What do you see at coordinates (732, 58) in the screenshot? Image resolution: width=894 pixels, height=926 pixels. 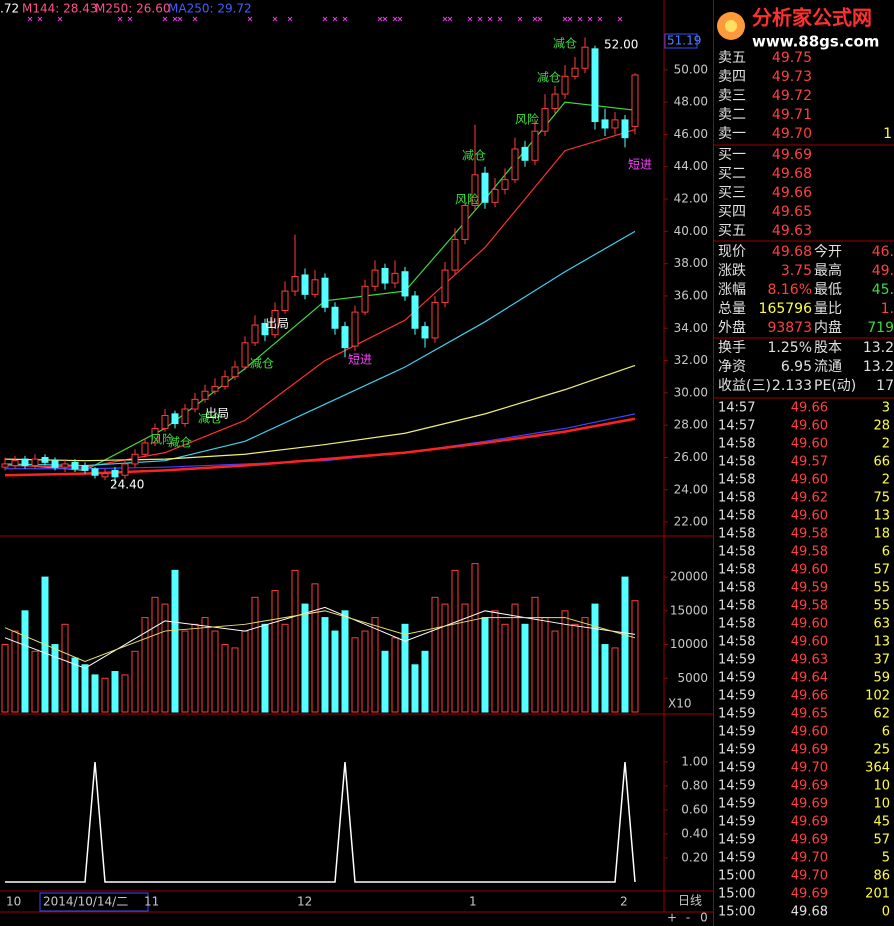 I see `book-label: 卖五` at bounding box center [732, 58].